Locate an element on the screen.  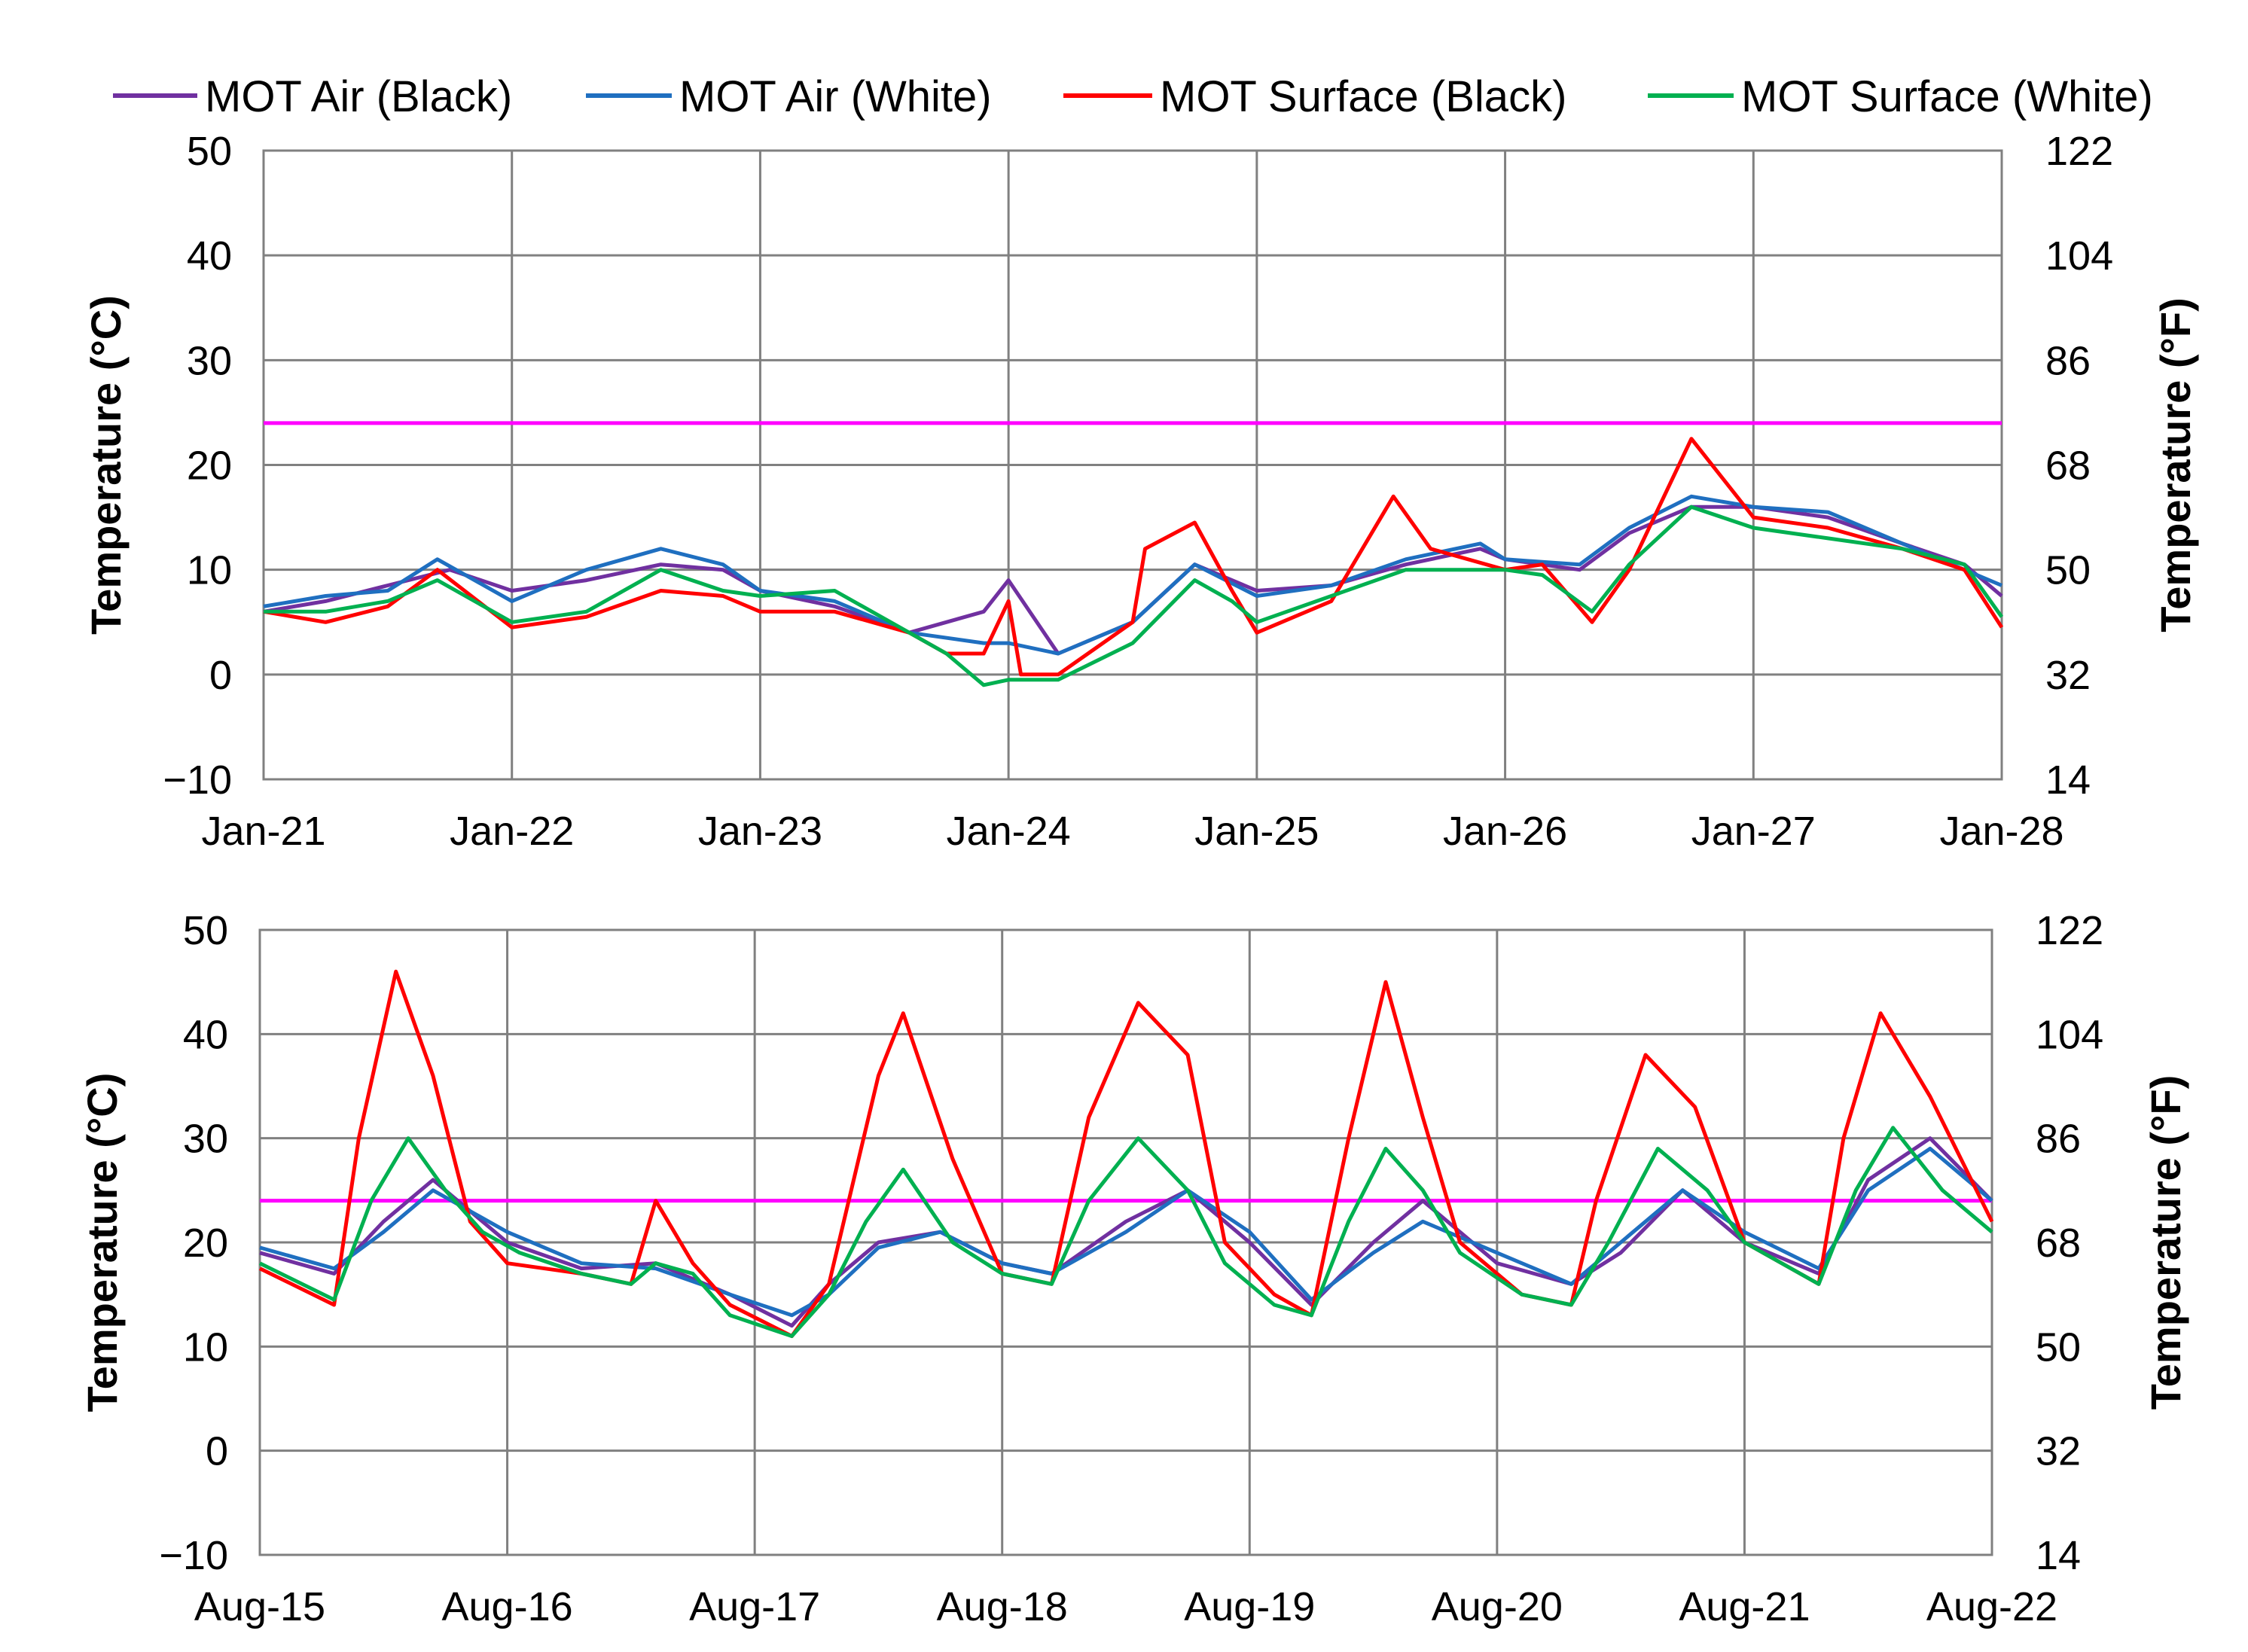
x-tick-label: Aug-22 is located at coordinates (1991, 1607).